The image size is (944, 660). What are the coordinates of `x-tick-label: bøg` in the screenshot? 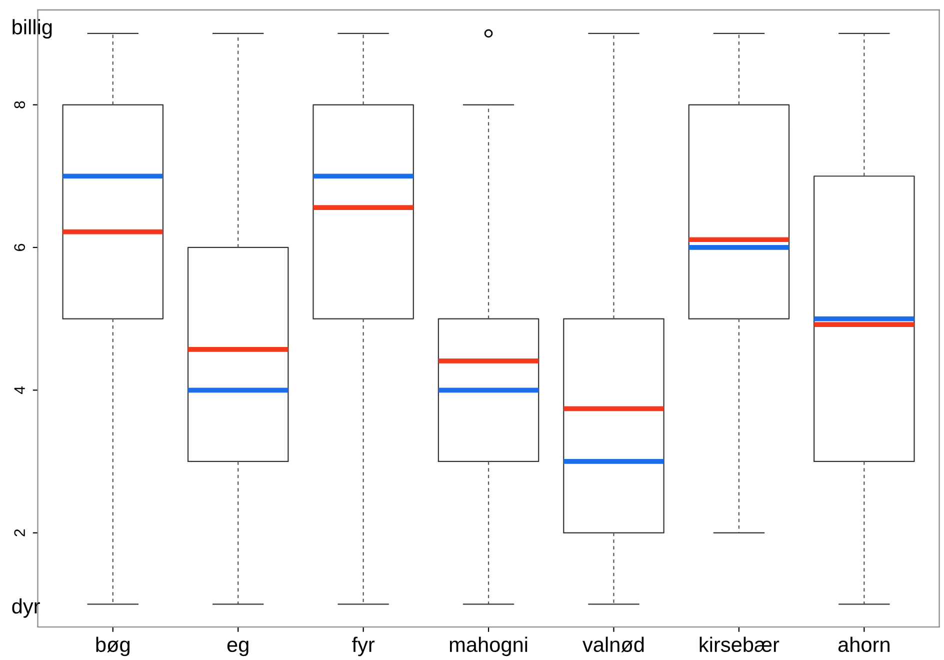 It's located at (113, 646).